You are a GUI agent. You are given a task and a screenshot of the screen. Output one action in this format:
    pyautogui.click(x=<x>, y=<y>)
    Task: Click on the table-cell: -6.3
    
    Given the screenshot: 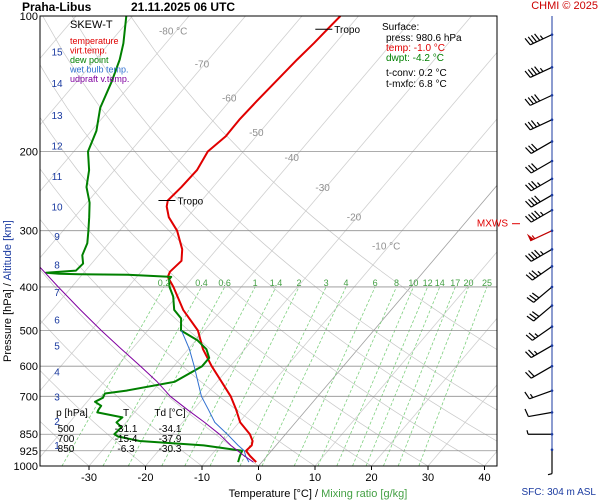 What is the action you would take?
    pyautogui.click(x=126, y=449)
    